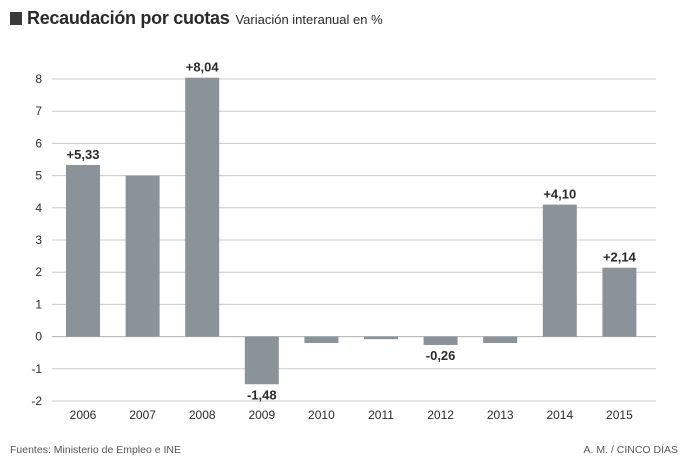  I want to click on bar-2011, so click(381, 338).